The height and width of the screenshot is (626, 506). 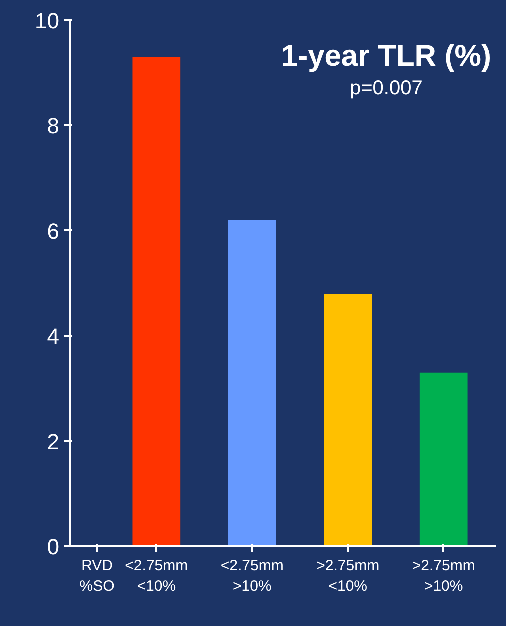 I want to click on y-tick-label: 10, so click(x=47, y=21).